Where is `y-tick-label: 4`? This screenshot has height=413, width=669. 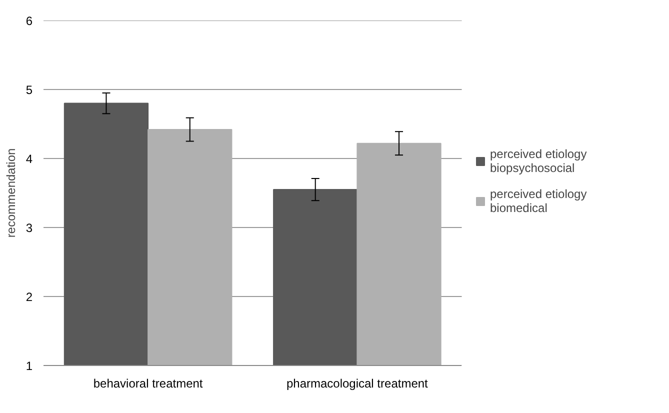
y-tick-label: 4 is located at coordinates (29, 159).